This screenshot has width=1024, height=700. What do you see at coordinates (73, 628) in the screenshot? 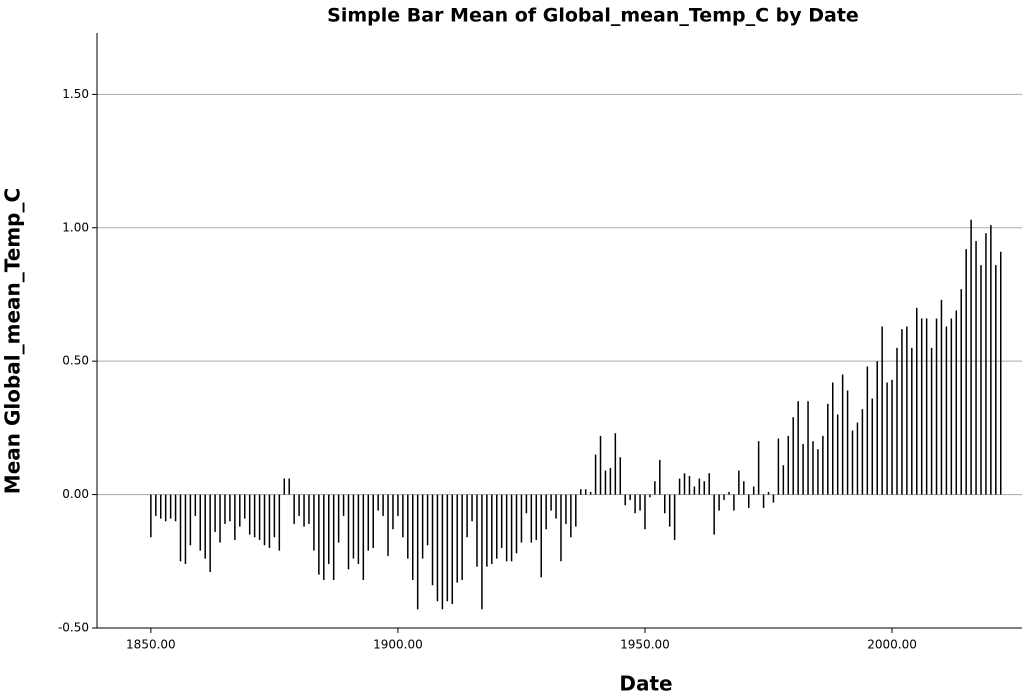
I see `y-tick-label: -0.50` at bounding box center [73, 628].